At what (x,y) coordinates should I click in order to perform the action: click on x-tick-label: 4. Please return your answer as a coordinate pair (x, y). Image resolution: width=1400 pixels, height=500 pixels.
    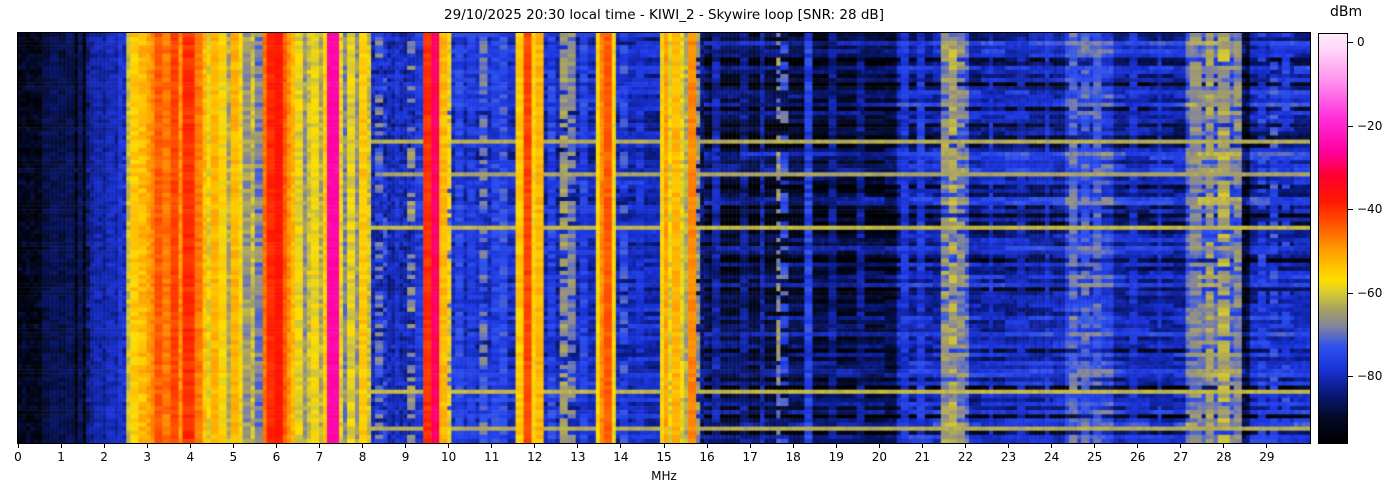
    Looking at the image, I should click on (190, 457).